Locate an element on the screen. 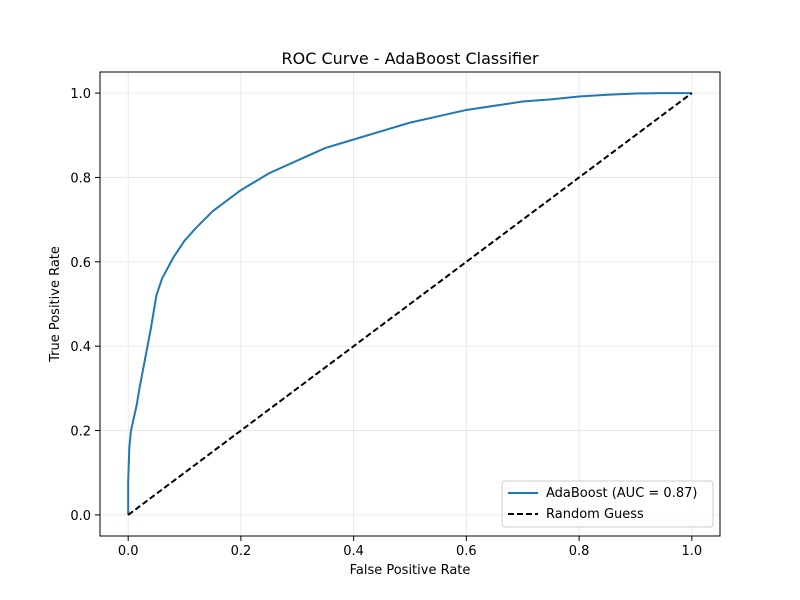 The image size is (800, 600). y-axis-title: True Positive Rate is located at coordinates (55, 304).